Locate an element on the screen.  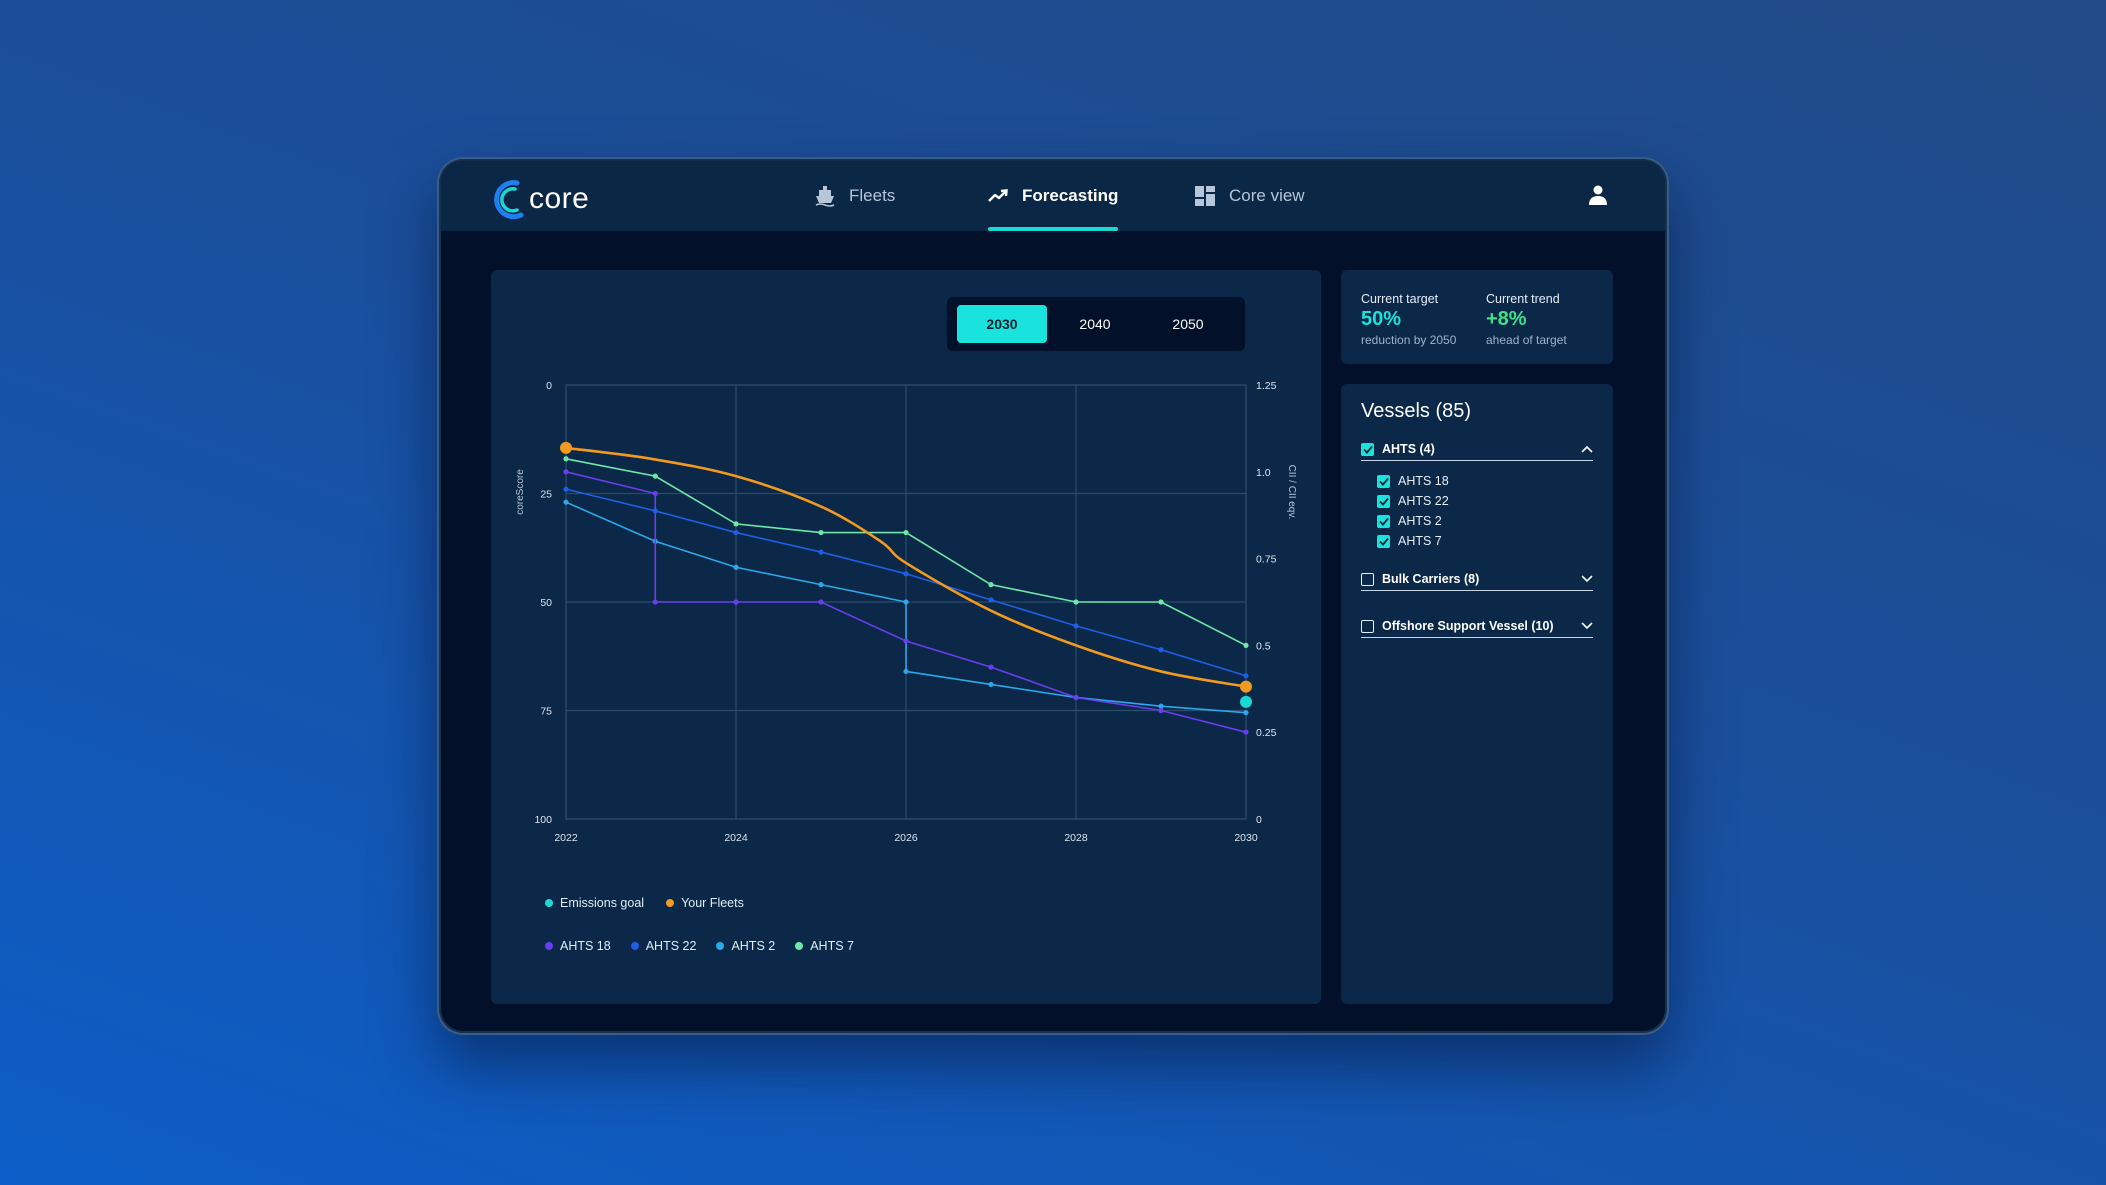
vessel-item-ahts-7: AHTS 7 is located at coordinates (1409, 541).